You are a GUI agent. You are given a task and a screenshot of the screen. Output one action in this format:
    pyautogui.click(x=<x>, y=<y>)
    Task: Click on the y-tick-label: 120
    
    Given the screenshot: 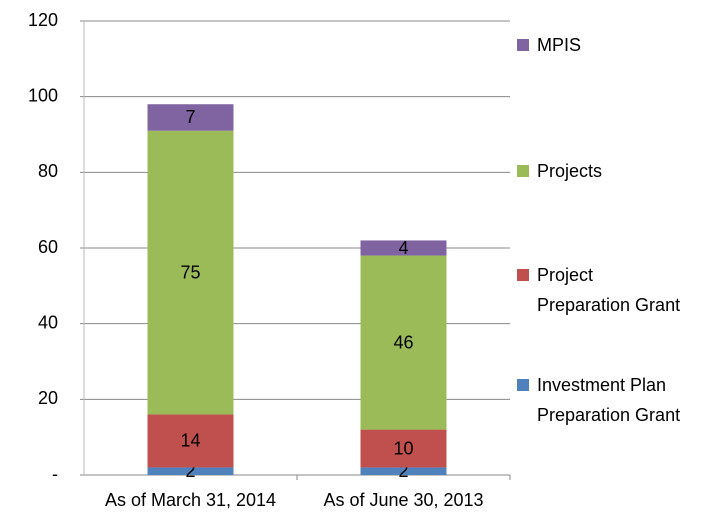 What is the action you would take?
    pyautogui.click(x=43, y=20)
    